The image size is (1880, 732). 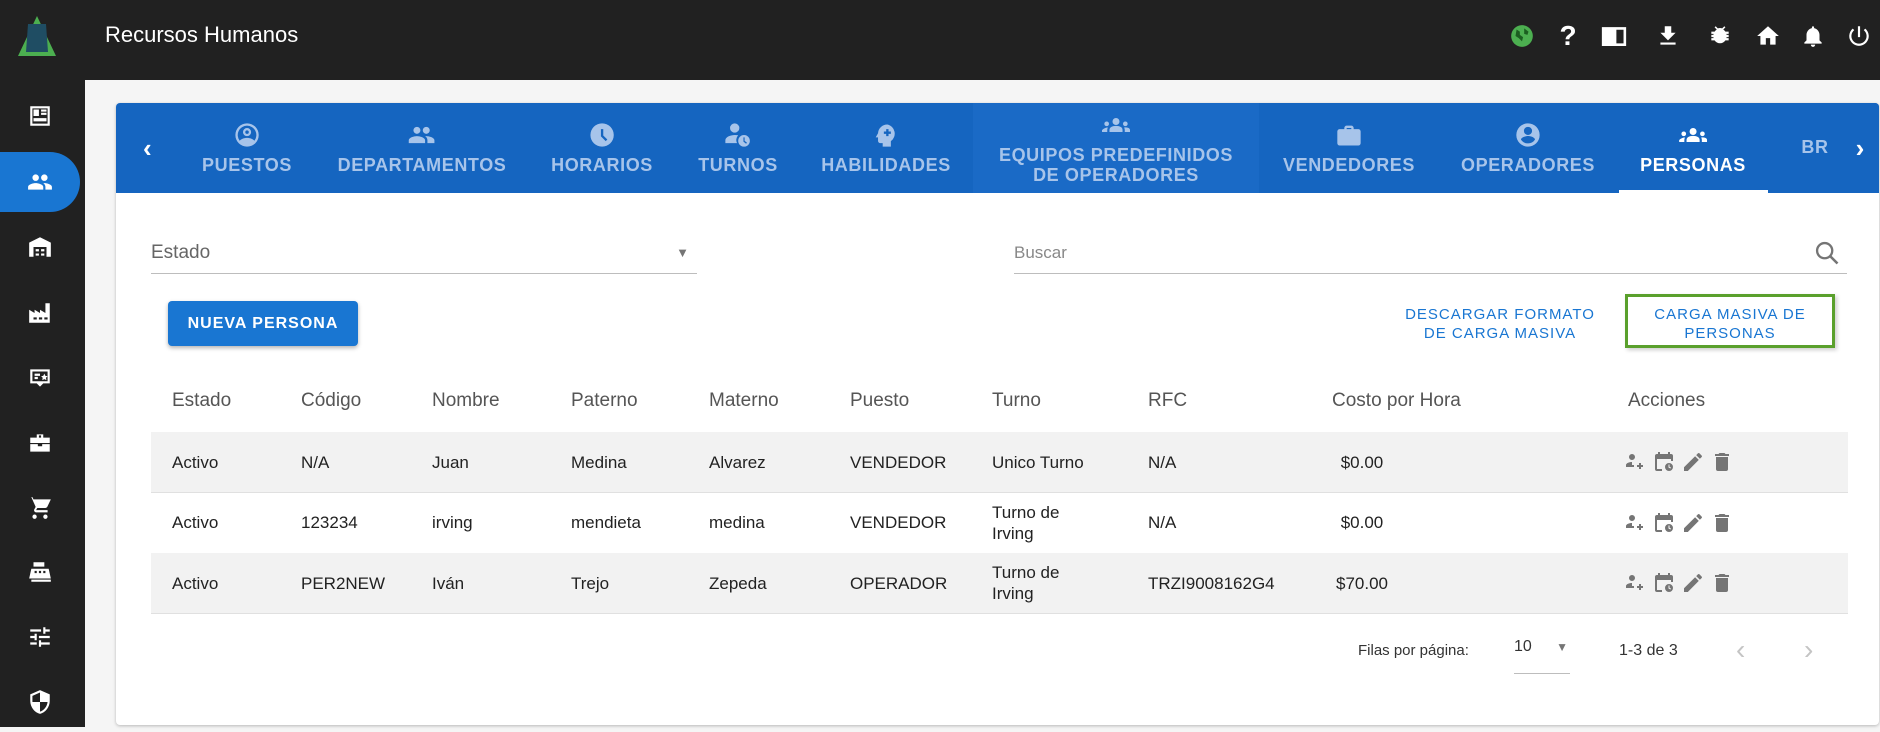 What do you see at coordinates (738, 165) in the screenshot?
I see `tab-label: TURNOS` at bounding box center [738, 165].